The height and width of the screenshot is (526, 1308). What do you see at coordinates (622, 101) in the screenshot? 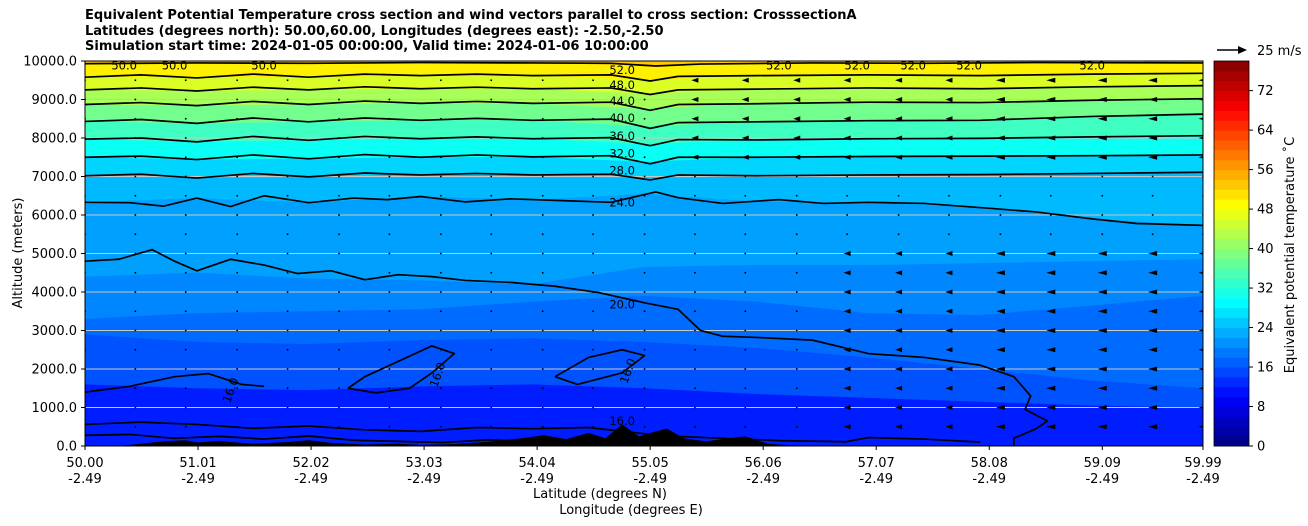
I see `contour-label-2: 44.0` at bounding box center [622, 101].